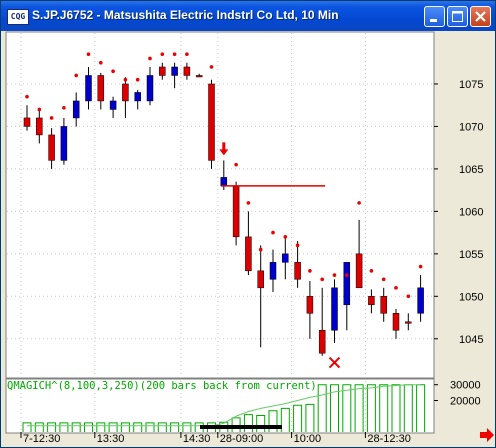 Image resolution: width=496 pixels, height=448 pixels. Describe the element at coordinates (41, 439) in the screenshot. I see `x-tick-label: 7-12:30` at that location.